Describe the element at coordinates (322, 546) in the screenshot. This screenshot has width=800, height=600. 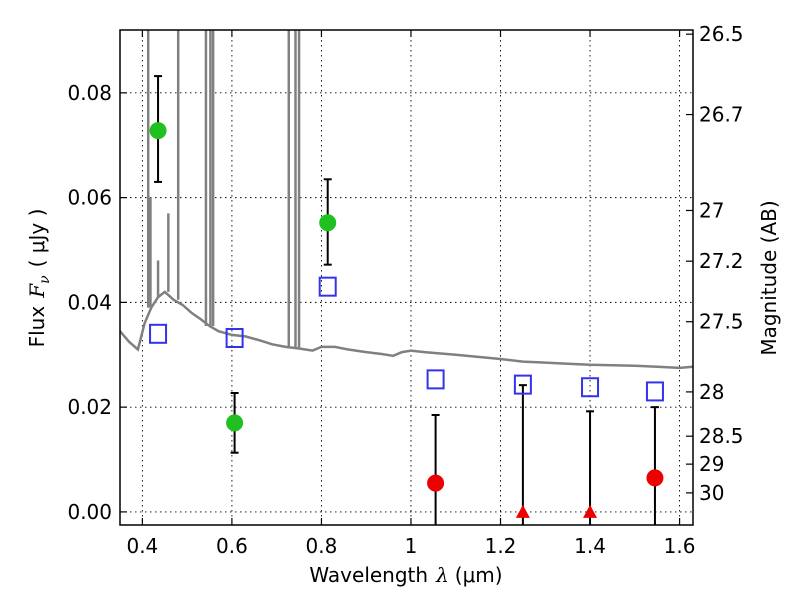
I see `x-tick-label: 0.8` at that location.